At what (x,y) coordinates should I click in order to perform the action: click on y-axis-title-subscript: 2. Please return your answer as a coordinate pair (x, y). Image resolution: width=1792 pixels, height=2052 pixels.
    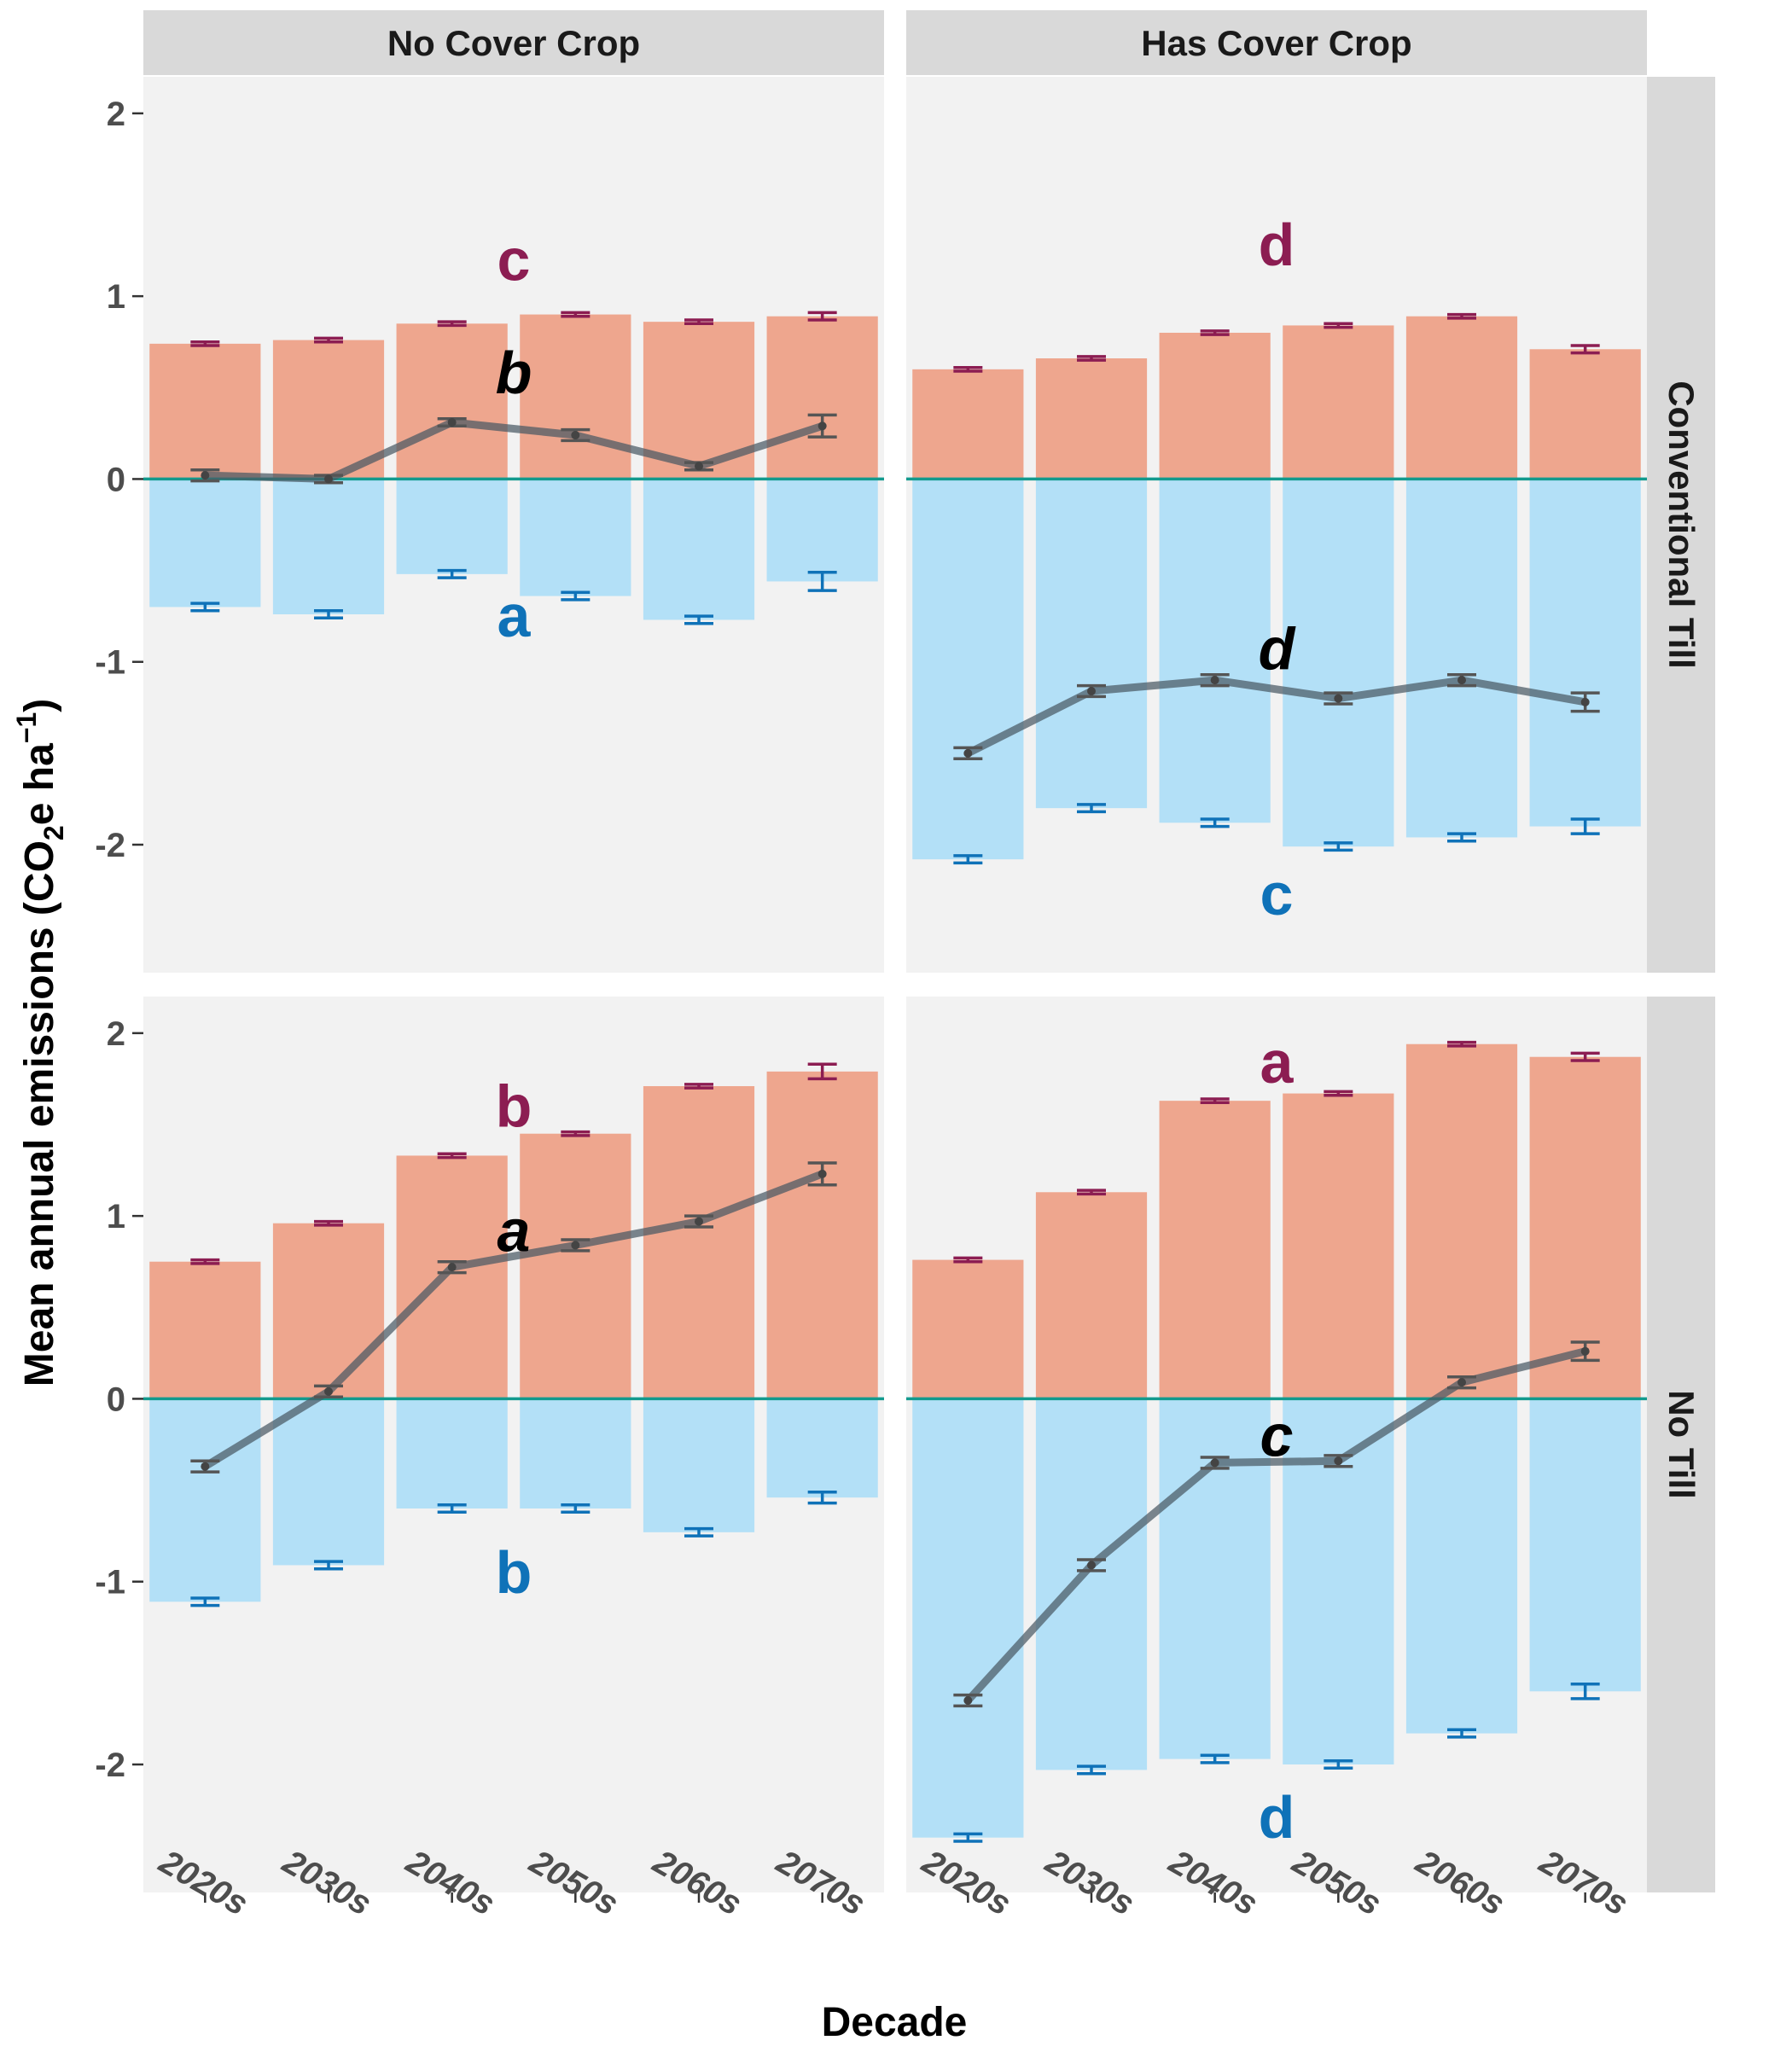
    Looking at the image, I should click on (53, 832).